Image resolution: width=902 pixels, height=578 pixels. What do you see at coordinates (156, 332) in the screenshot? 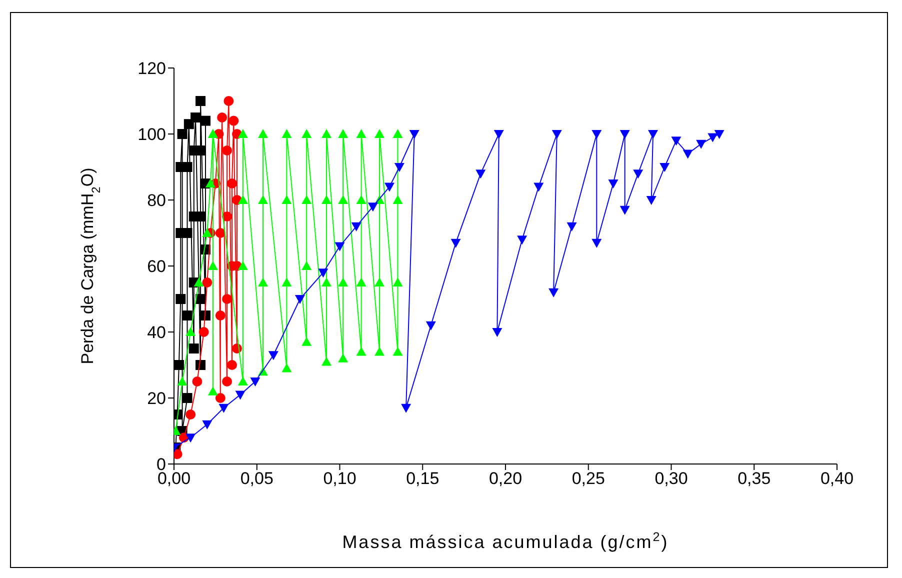
I see `y-tick-label: 40` at bounding box center [156, 332].